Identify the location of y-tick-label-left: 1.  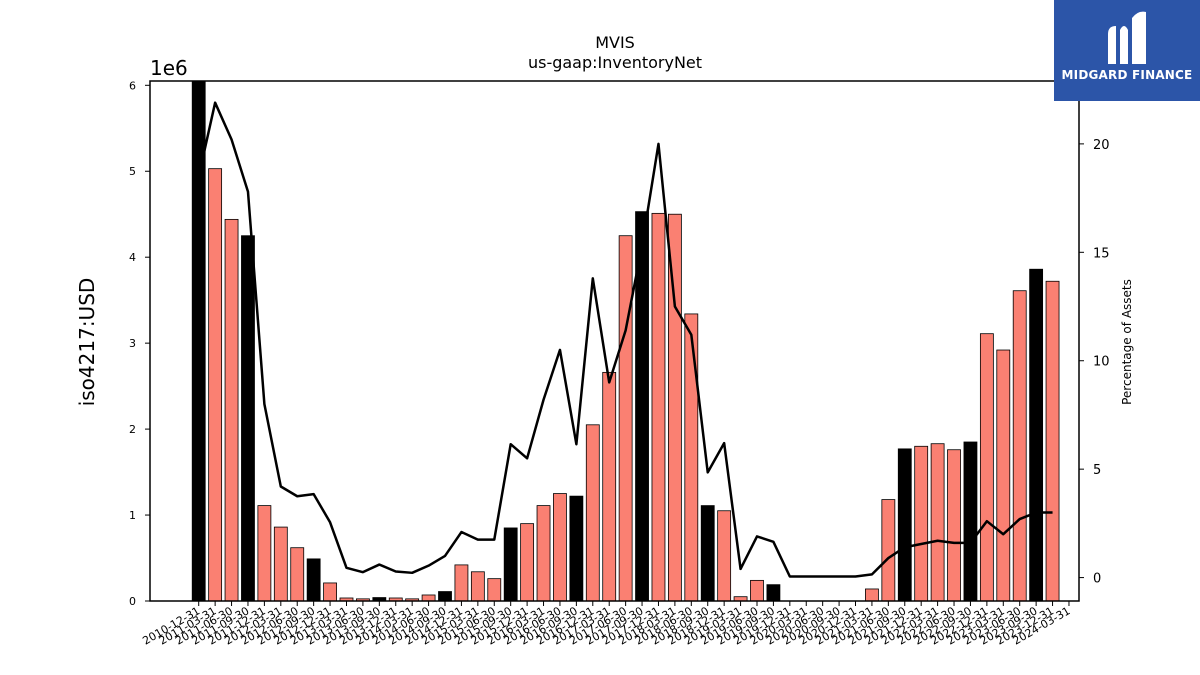
(132, 515).